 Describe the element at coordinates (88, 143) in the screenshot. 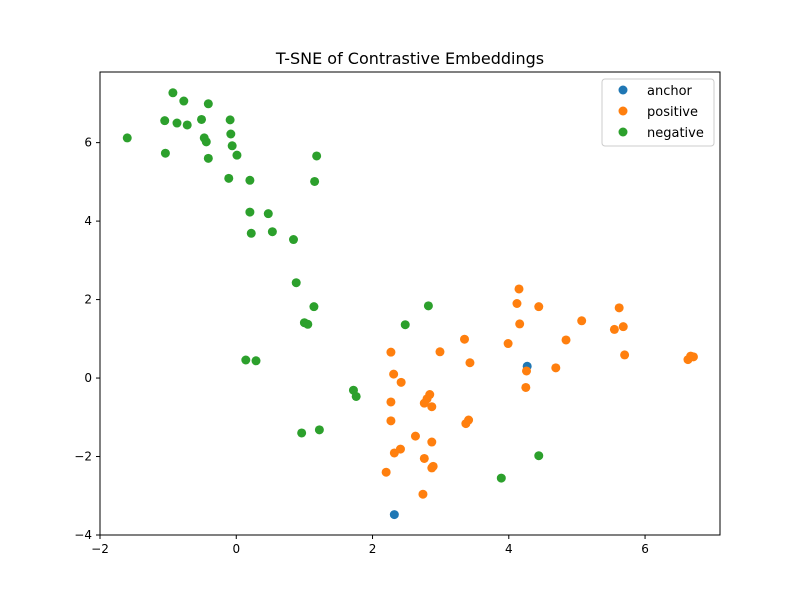

I see `y-tick-label: 6` at that location.